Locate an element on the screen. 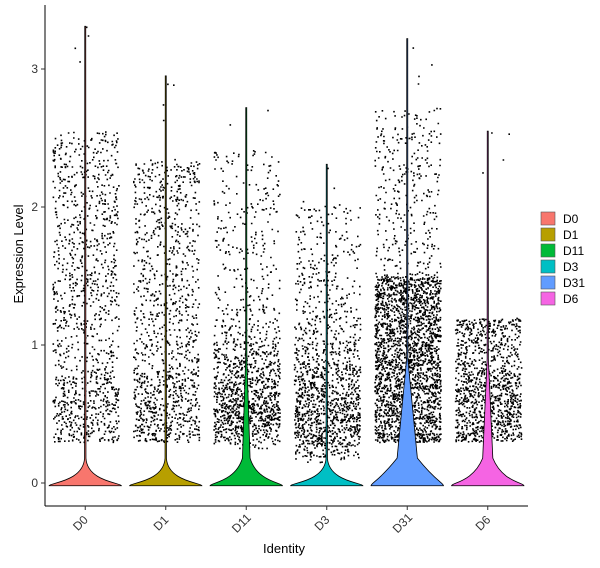 This screenshot has height=568, width=600. y-axis: 0 1 2 3 is located at coordinates (38, 255).